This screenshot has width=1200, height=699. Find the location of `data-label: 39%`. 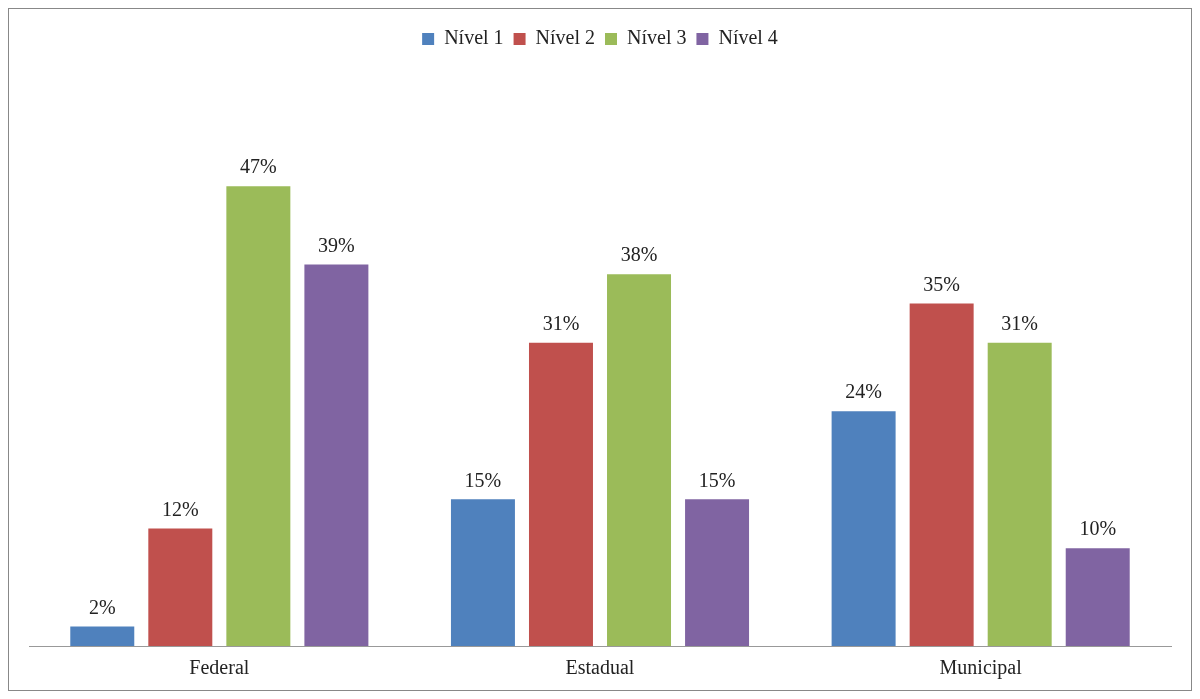

data-label: 39% is located at coordinates (336, 244).